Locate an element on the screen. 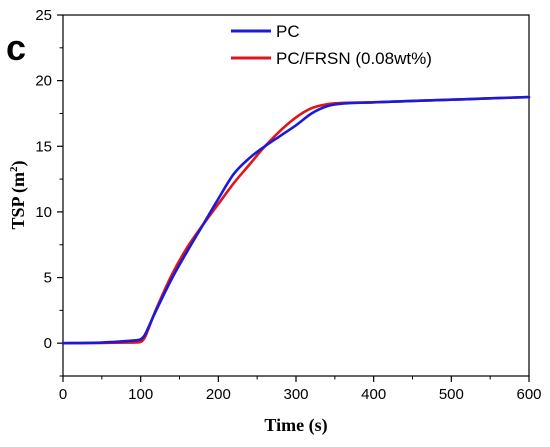 The width and height of the screenshot is (550, 447). x-tick-label: 500 is located at coordinates (451, 394).